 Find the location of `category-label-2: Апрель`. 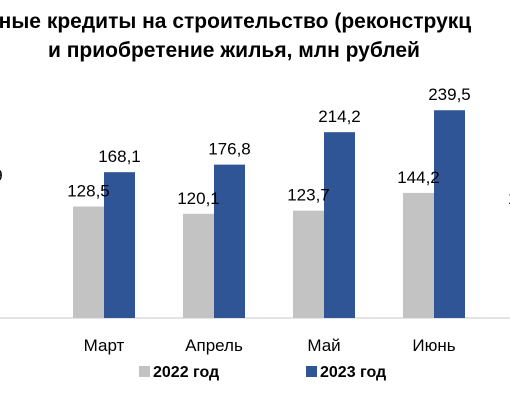

category-label-2: Апрель is located at coordinates (214, 345).